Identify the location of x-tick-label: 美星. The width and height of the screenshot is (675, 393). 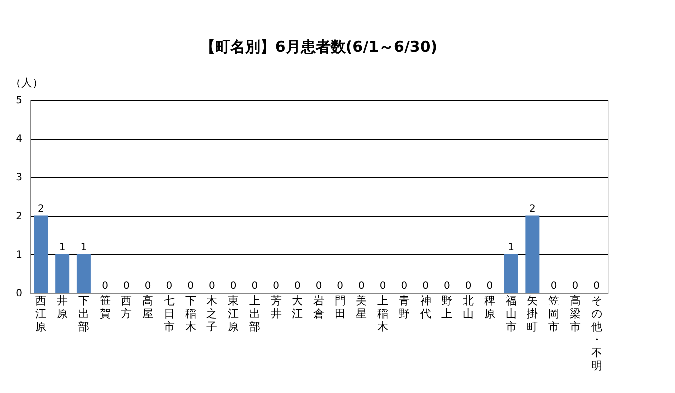
(362, 307).